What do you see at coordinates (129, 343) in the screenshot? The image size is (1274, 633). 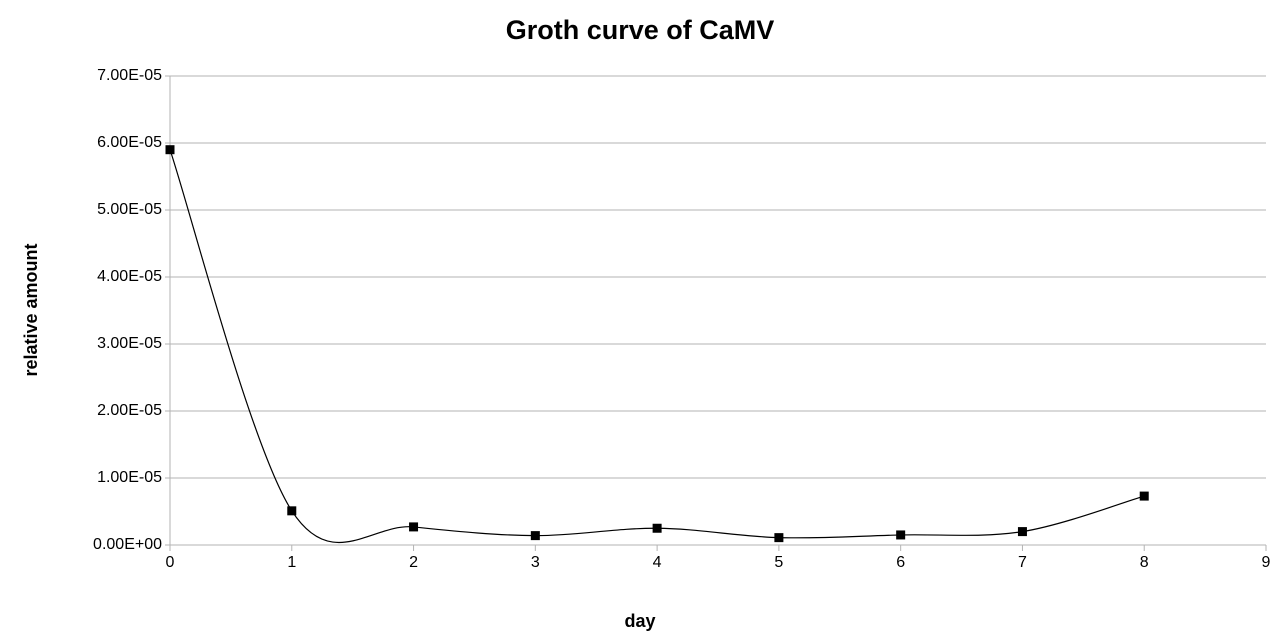 I see `y-tick-label: 3.00E-05` at bounding box center [129, 343].